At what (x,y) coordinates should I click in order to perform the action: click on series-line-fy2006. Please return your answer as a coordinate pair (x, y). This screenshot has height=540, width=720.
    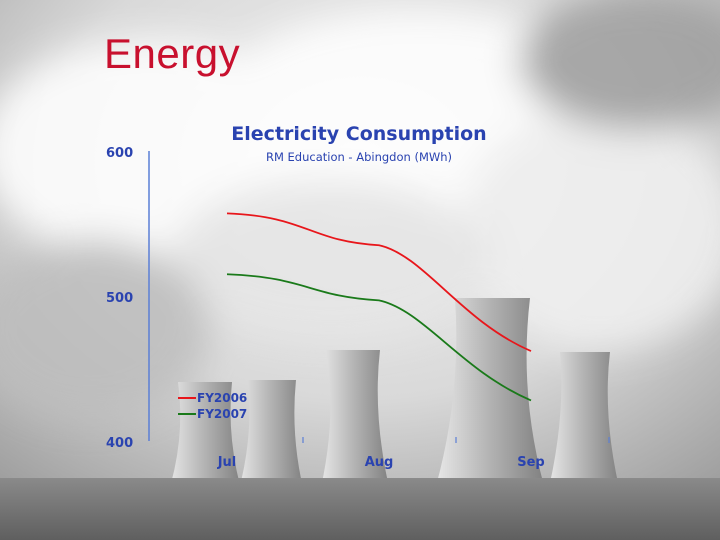
    Looking at the image, I should click on (379, 282).